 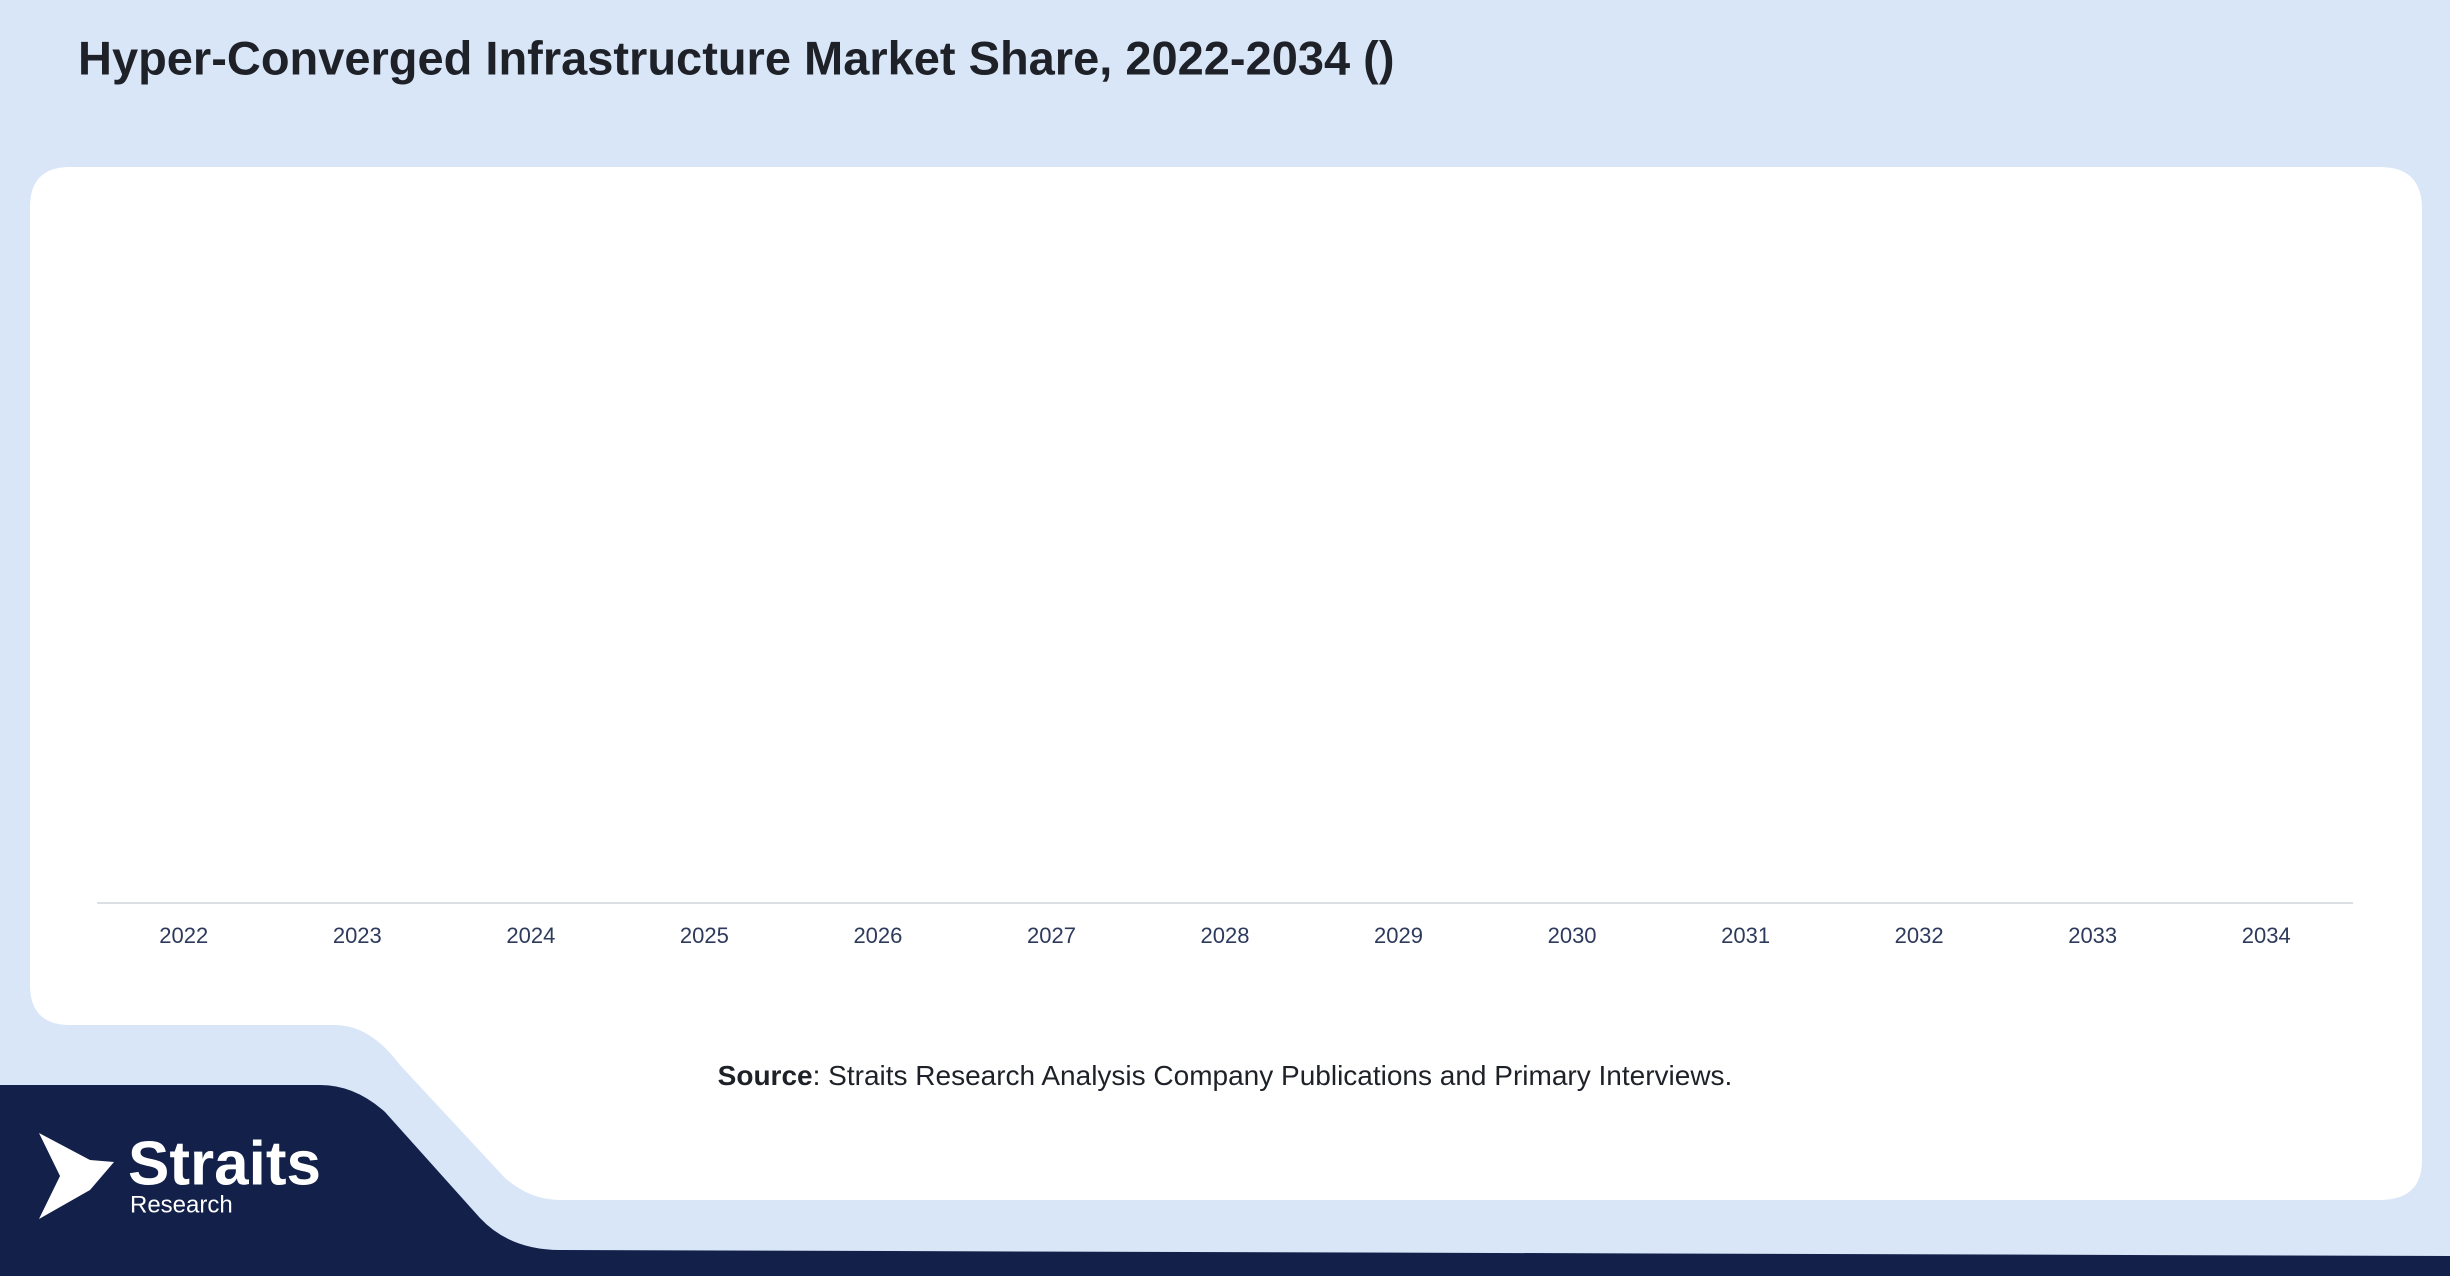 What do you see at coordinates (877, 935) in the screenshot?
I see `x-tick-label: 2026` at bounding box center [877, 935].